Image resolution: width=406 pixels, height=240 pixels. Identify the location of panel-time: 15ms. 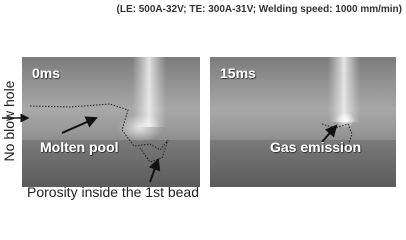
(238, 73).